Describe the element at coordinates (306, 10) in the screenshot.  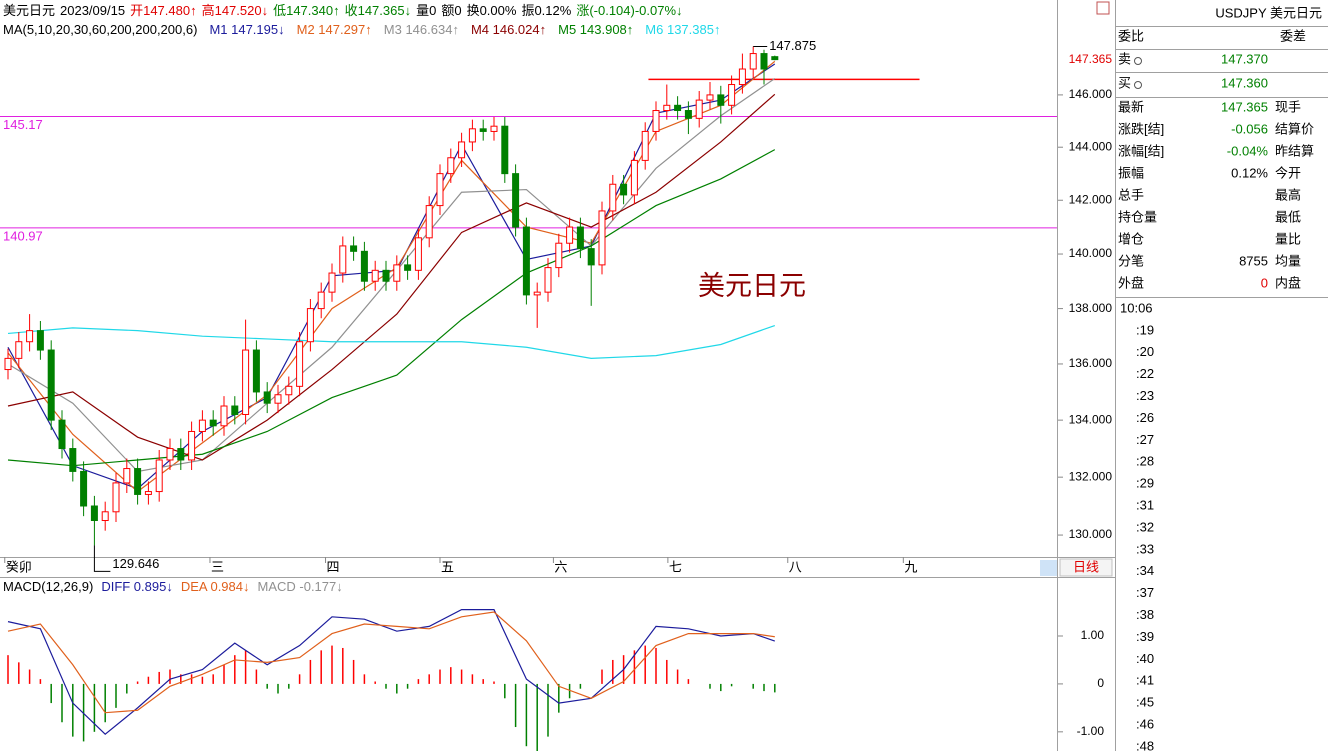
I see `header-item: 低147.340↑` at that location.